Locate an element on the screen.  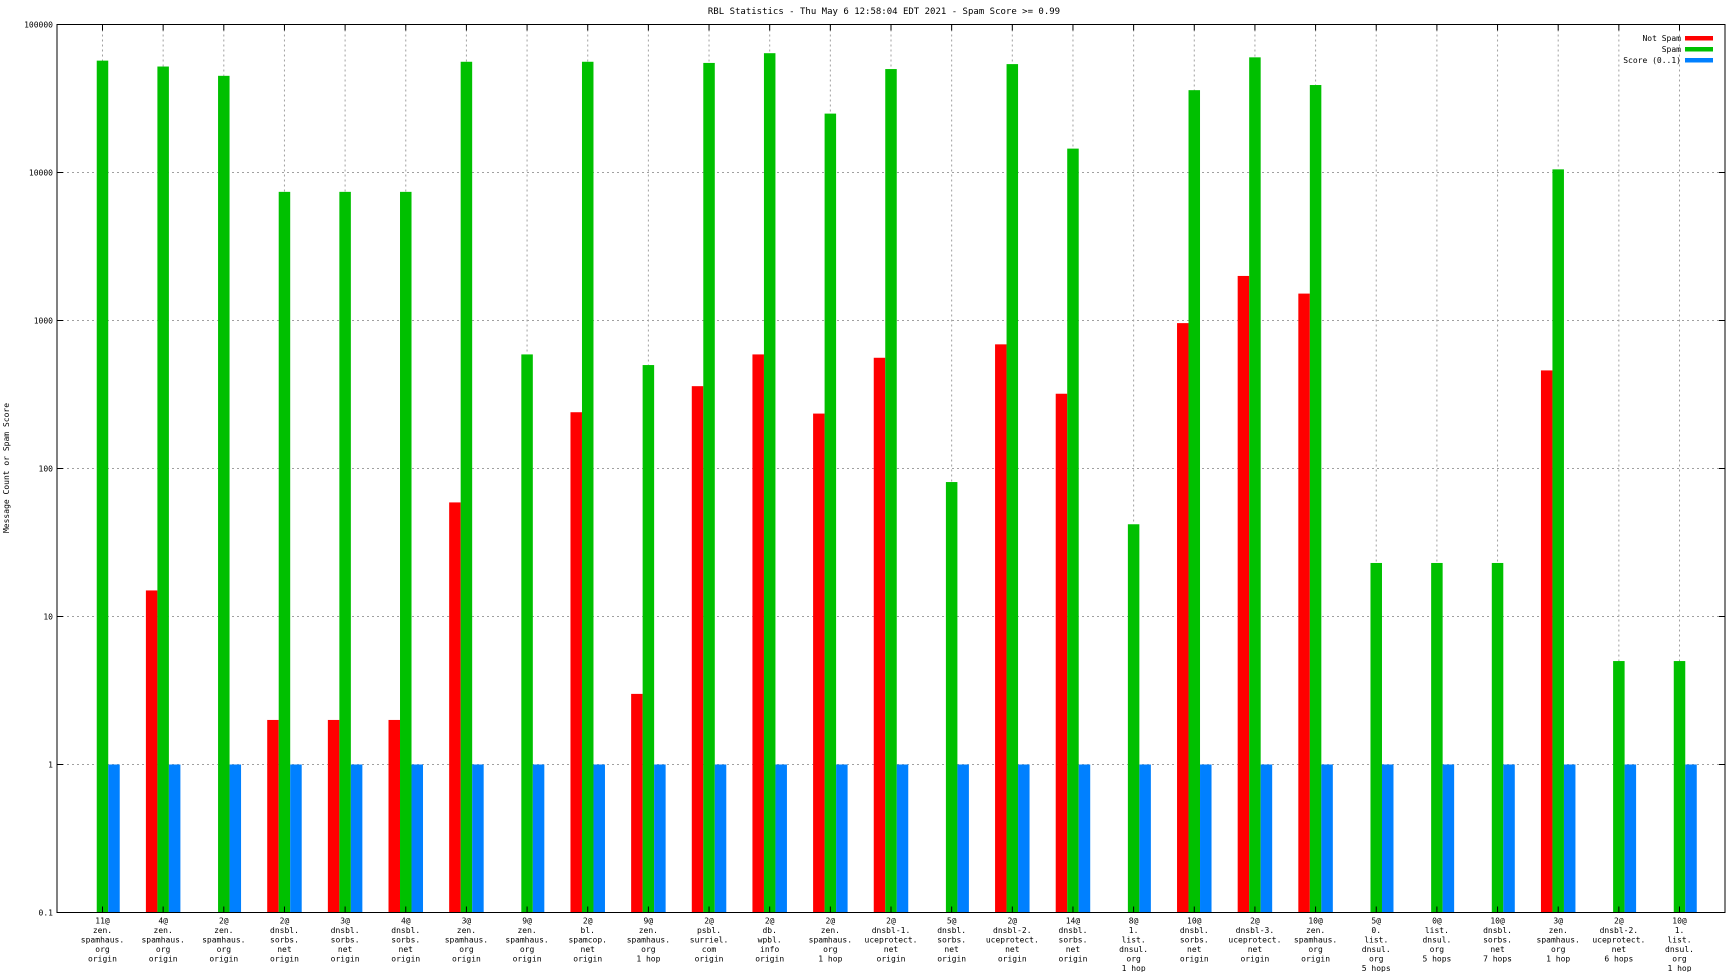
x-tick-label-line: 11@ is located at coordinates (102, 921).